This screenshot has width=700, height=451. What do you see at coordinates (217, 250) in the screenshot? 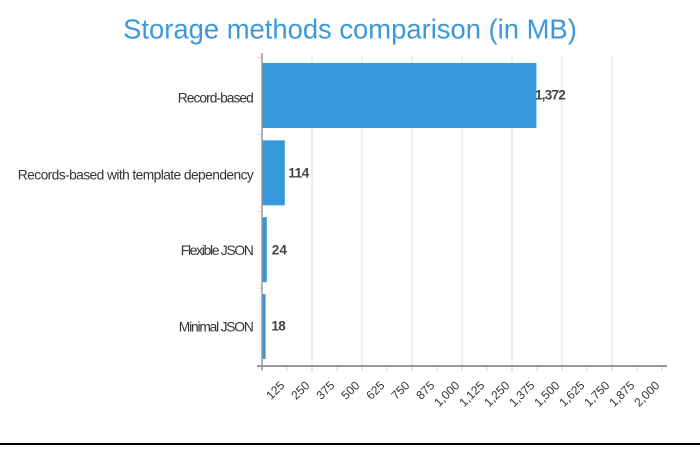
I see `svg-text: Flexible JSON` at bounding box center [217, 250].